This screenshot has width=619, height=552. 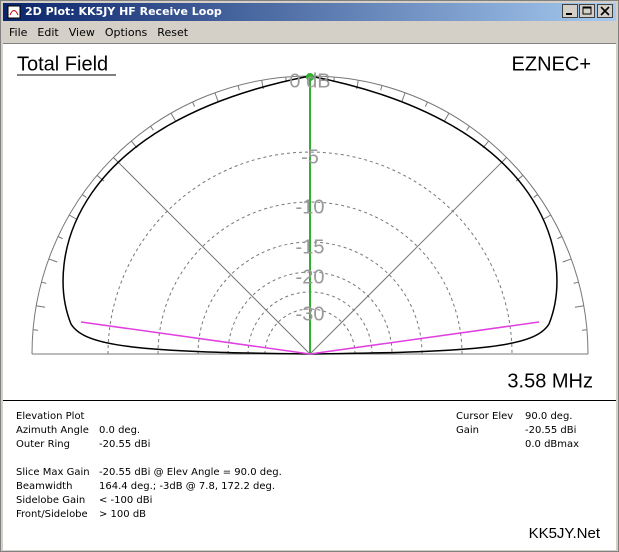 What do you see at coordinates (43, 444) in the screenshot?
I see `info-label: Outer Ring` at bounding box center [43, 444].